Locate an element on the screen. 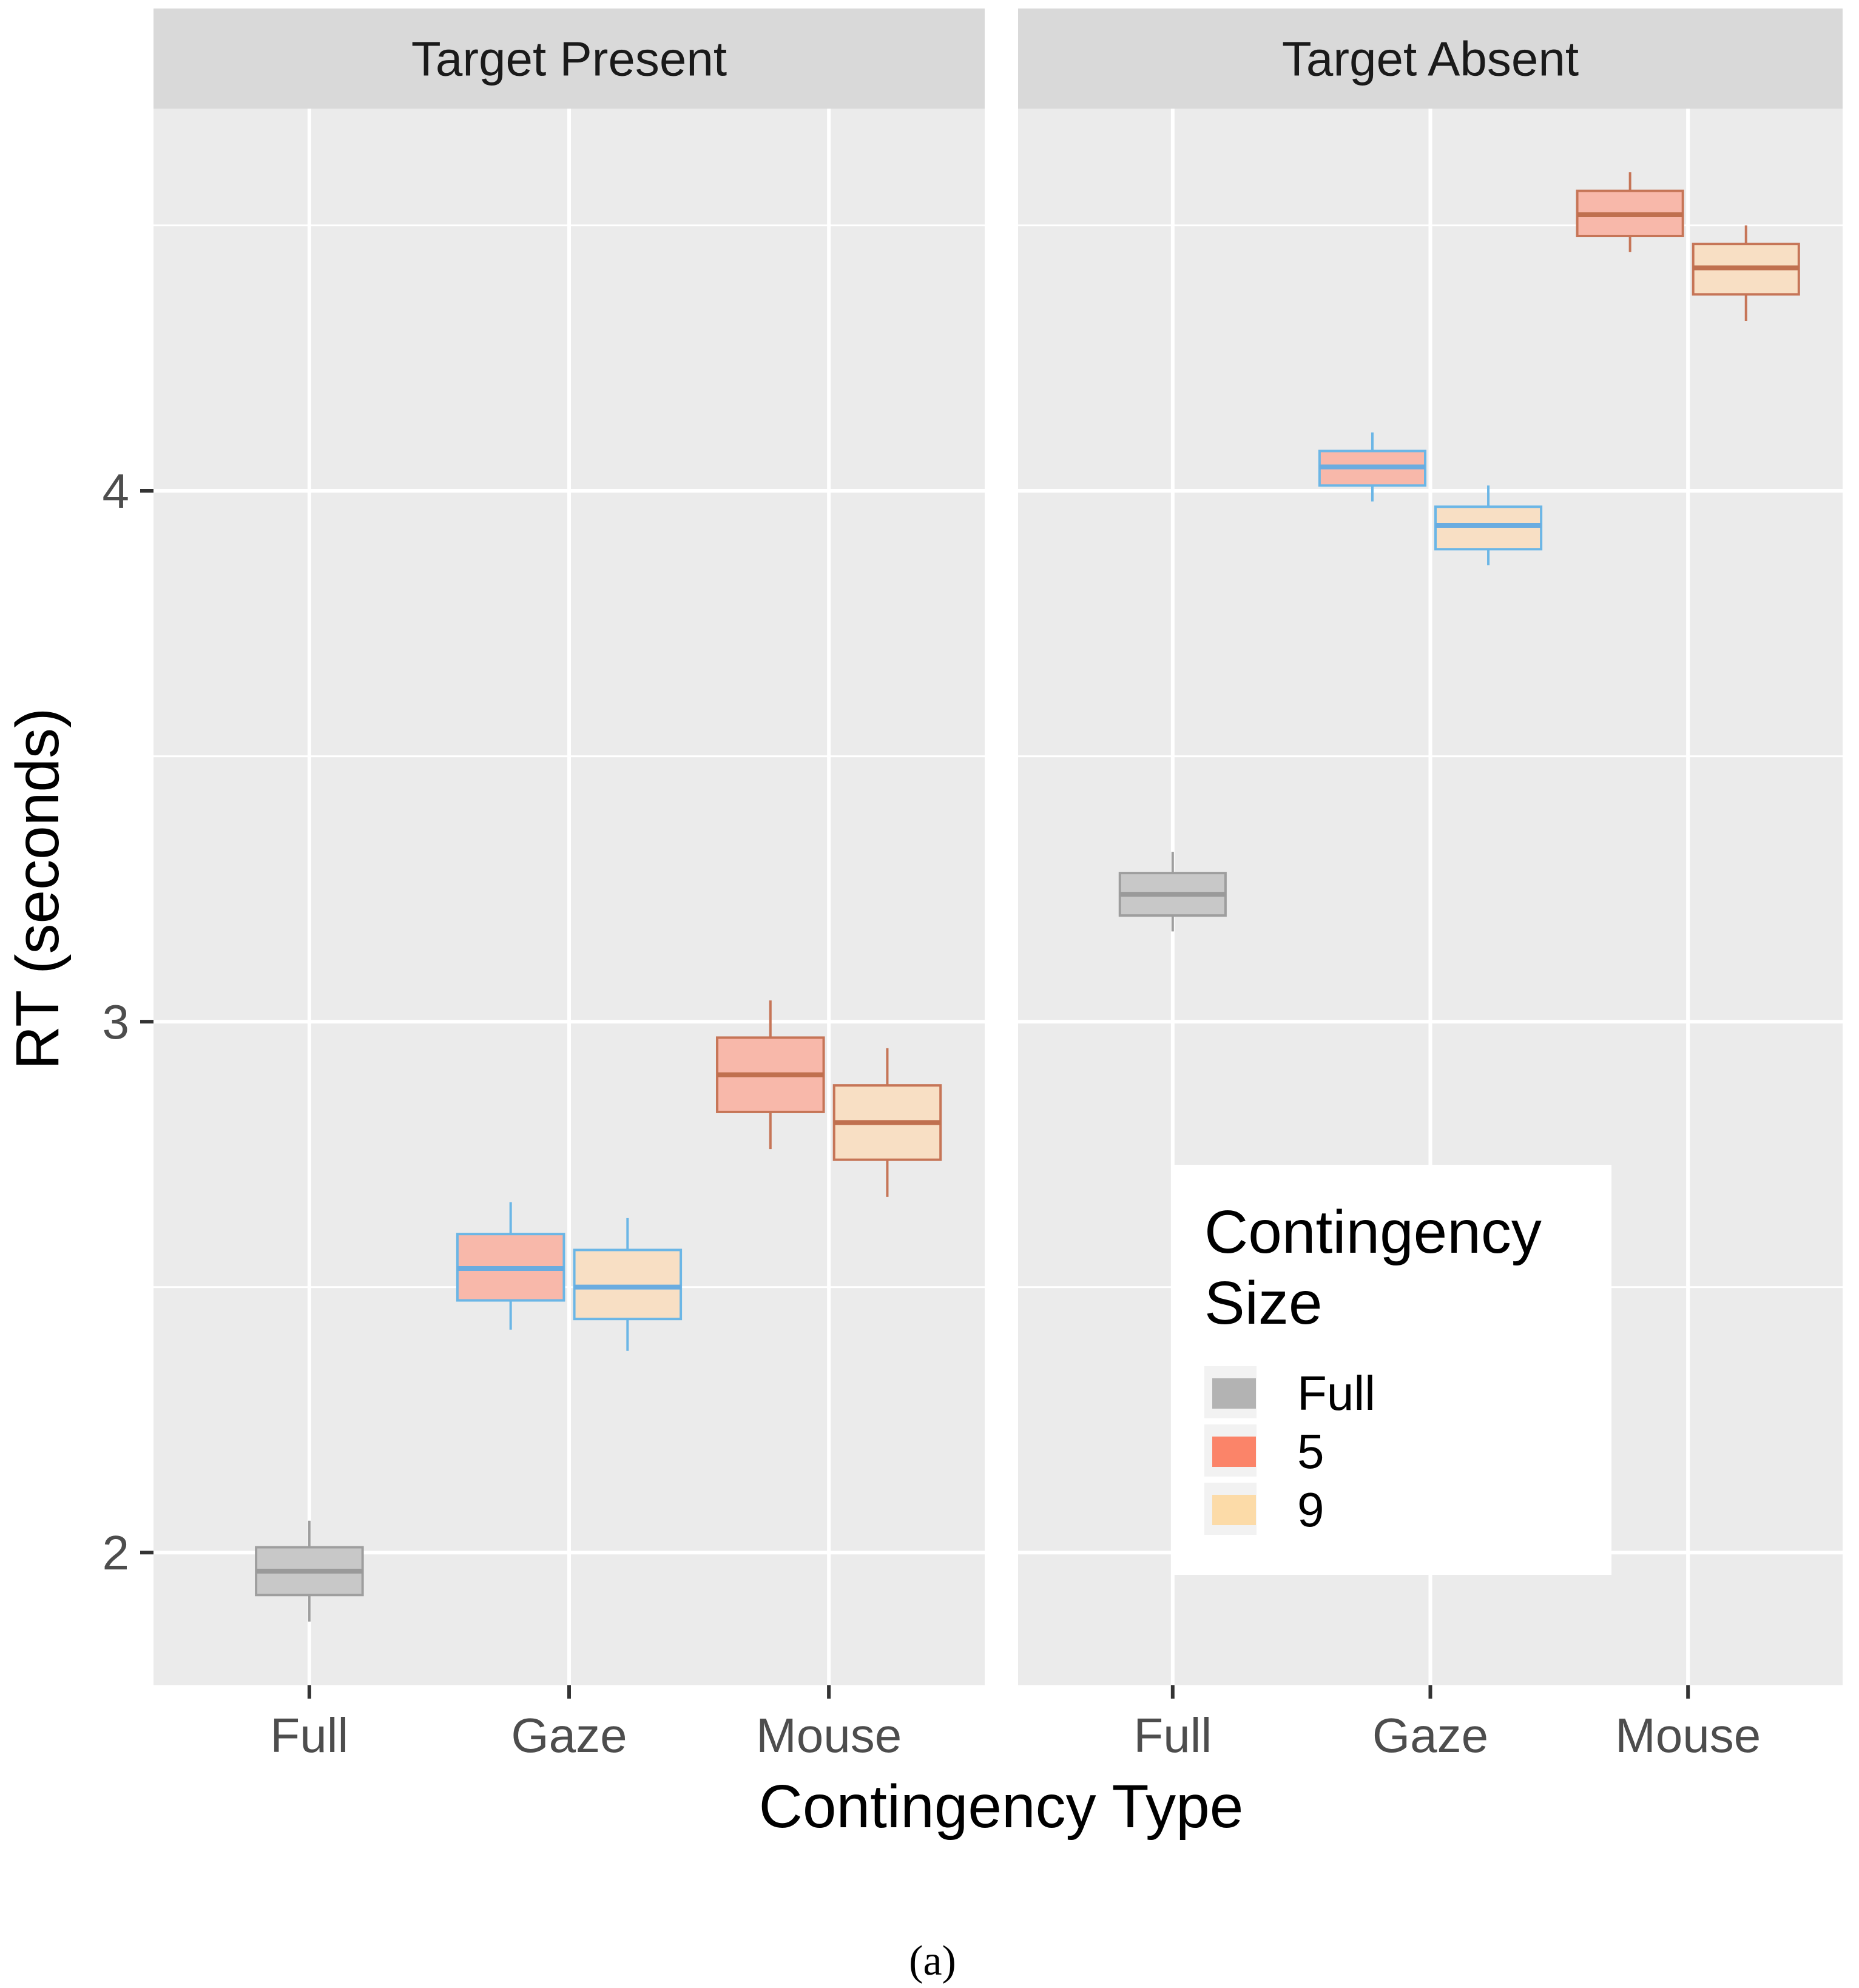  facet-label: Target Absent is located at coordinates (1430, 59).